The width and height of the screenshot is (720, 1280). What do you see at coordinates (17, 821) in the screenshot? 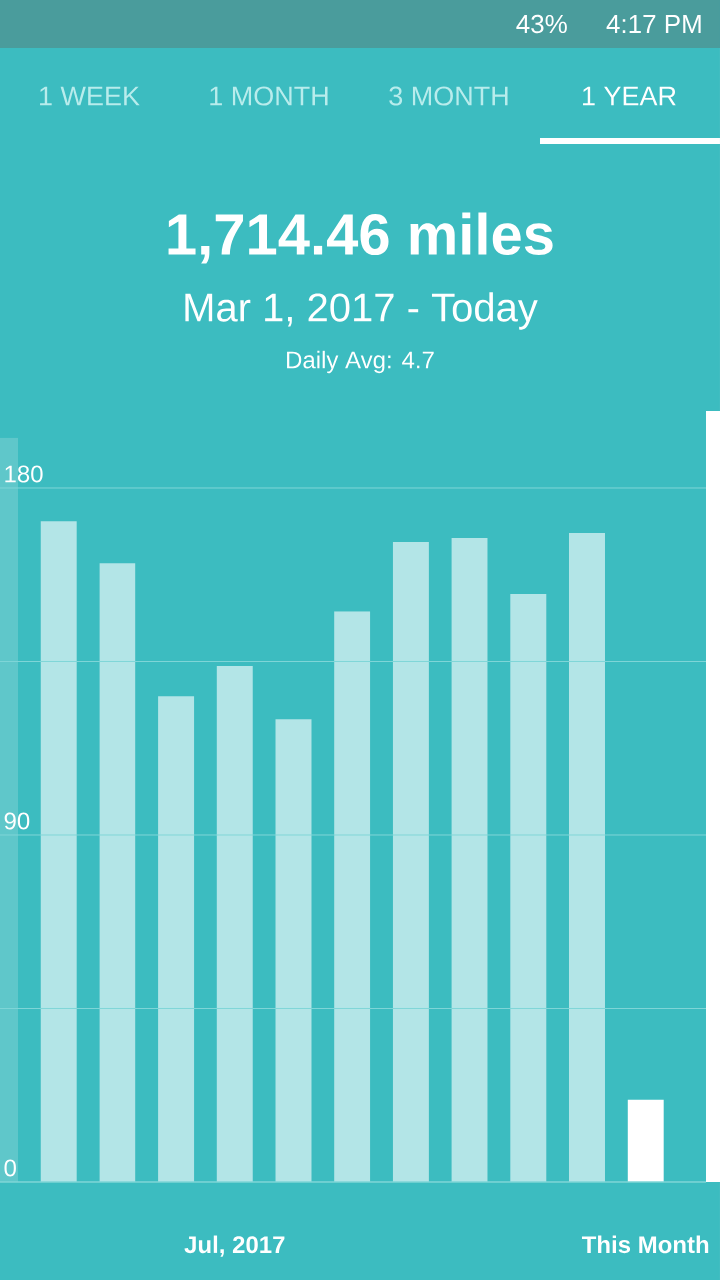
I see `y-tick-label: 90` at bounding box center [17, 821].